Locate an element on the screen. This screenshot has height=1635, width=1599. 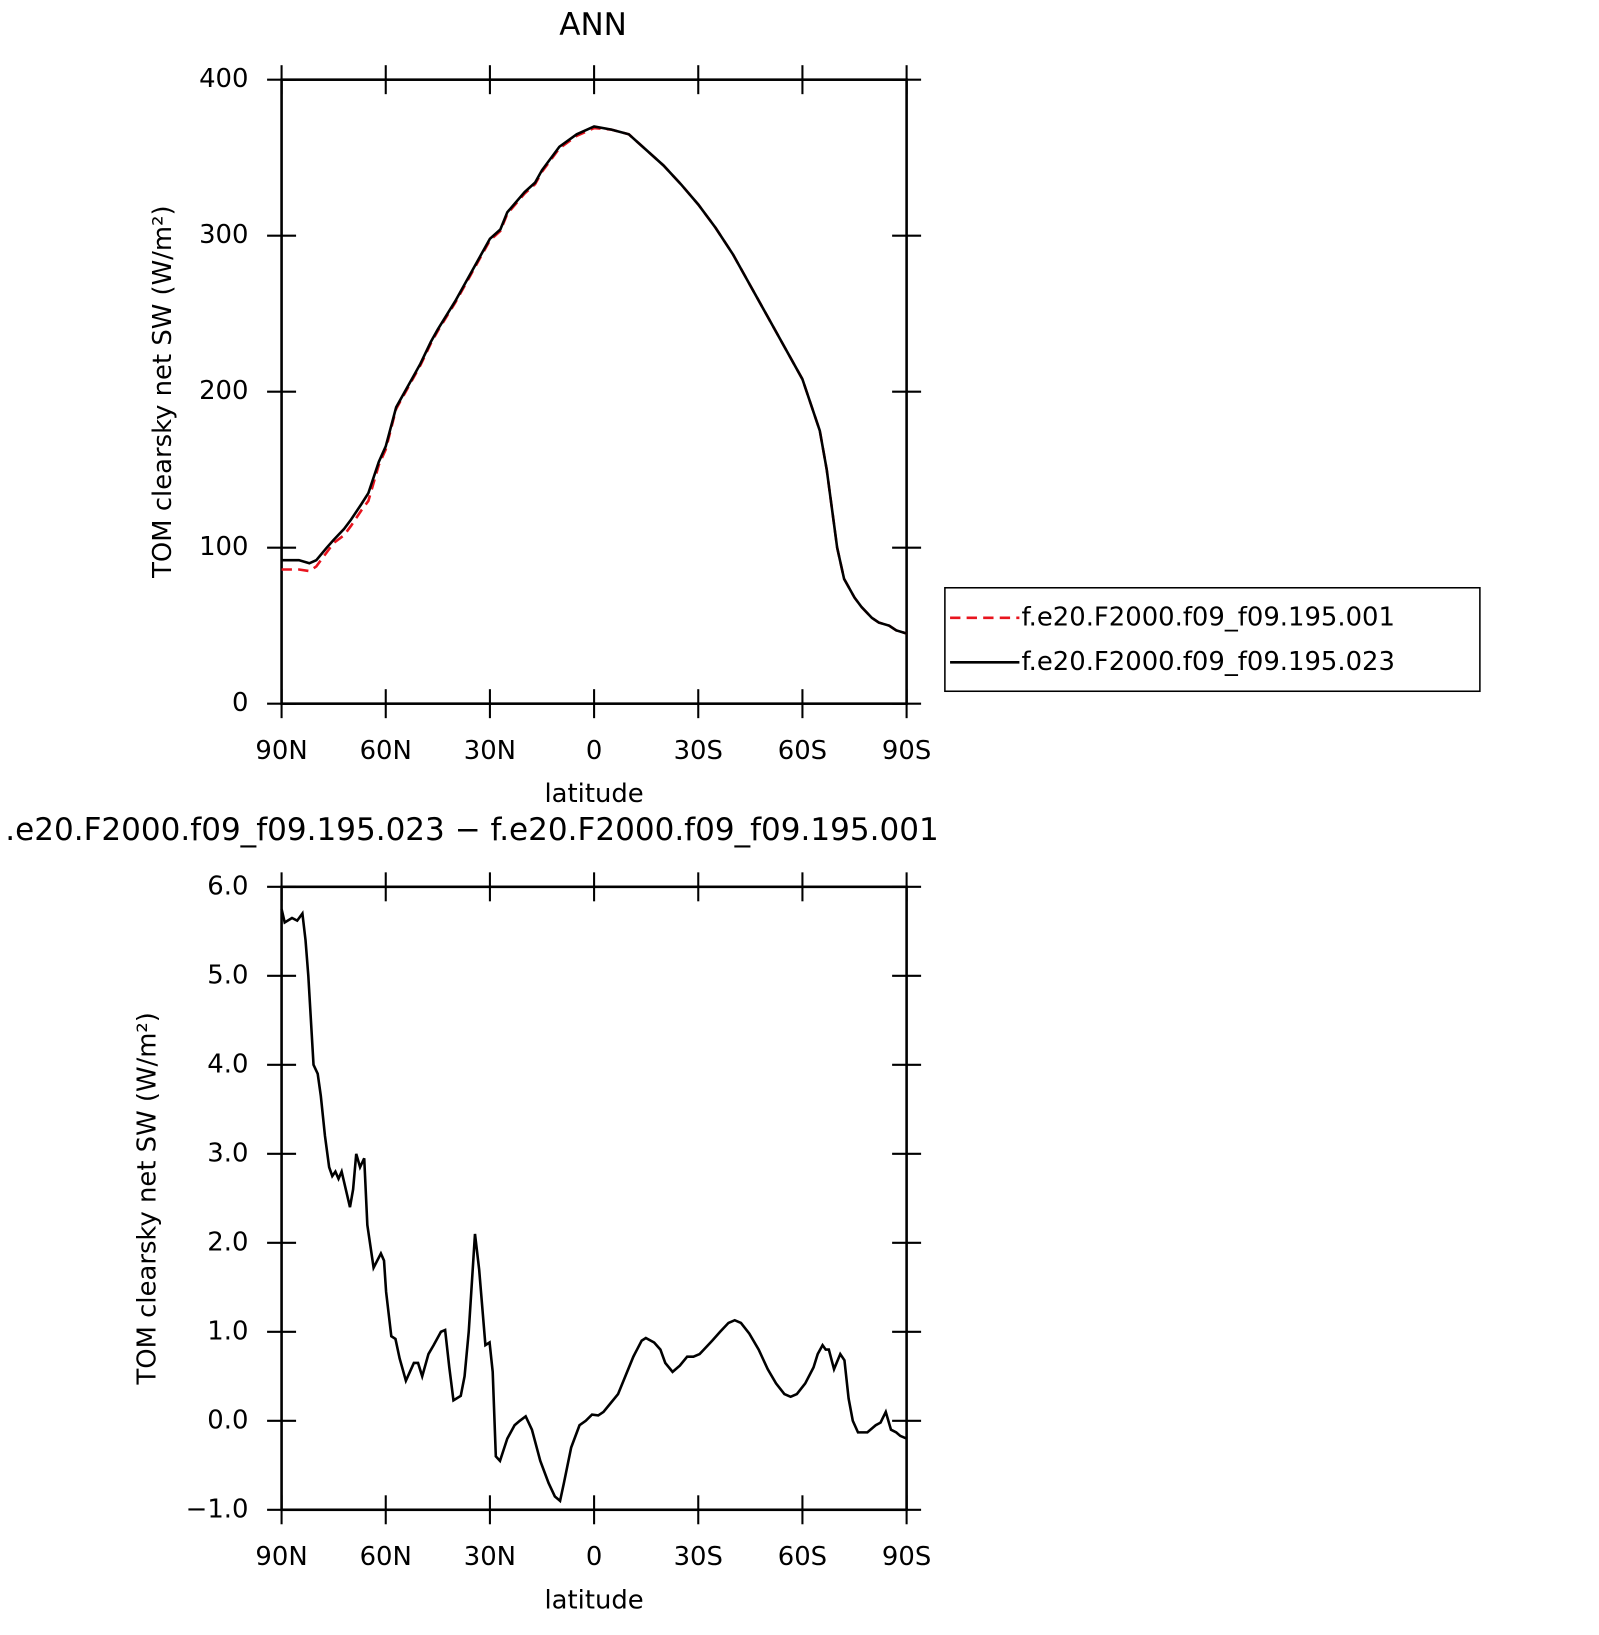
legend-box is located at coordinates (1212, 639).